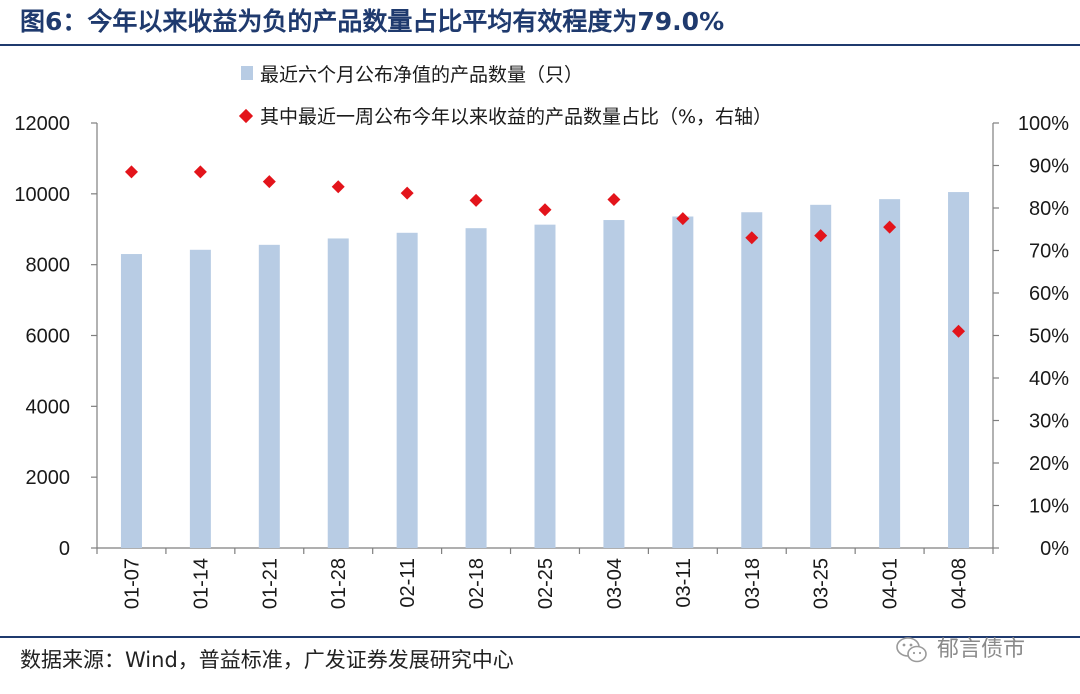 This screenshot has width=1080, height=694. What do you see at coordinates (48, 266) in the screenshot?
I see `left-tick-label: 8000` at bounding box center [48, 266].